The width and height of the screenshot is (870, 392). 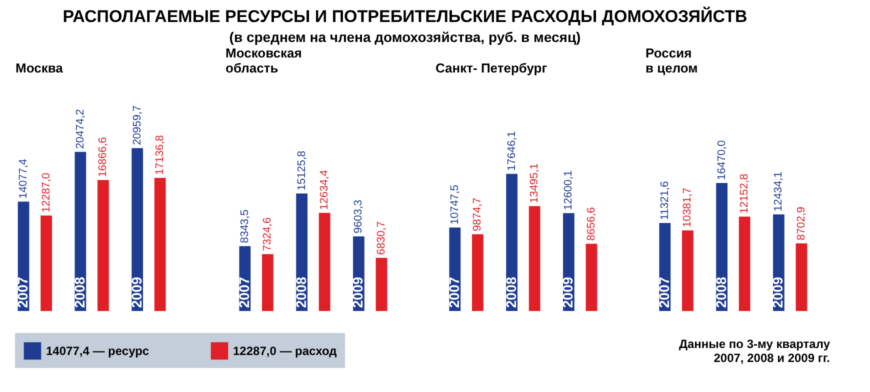 I want to click on data-label: 8656,6, so click(x=591, y=224).